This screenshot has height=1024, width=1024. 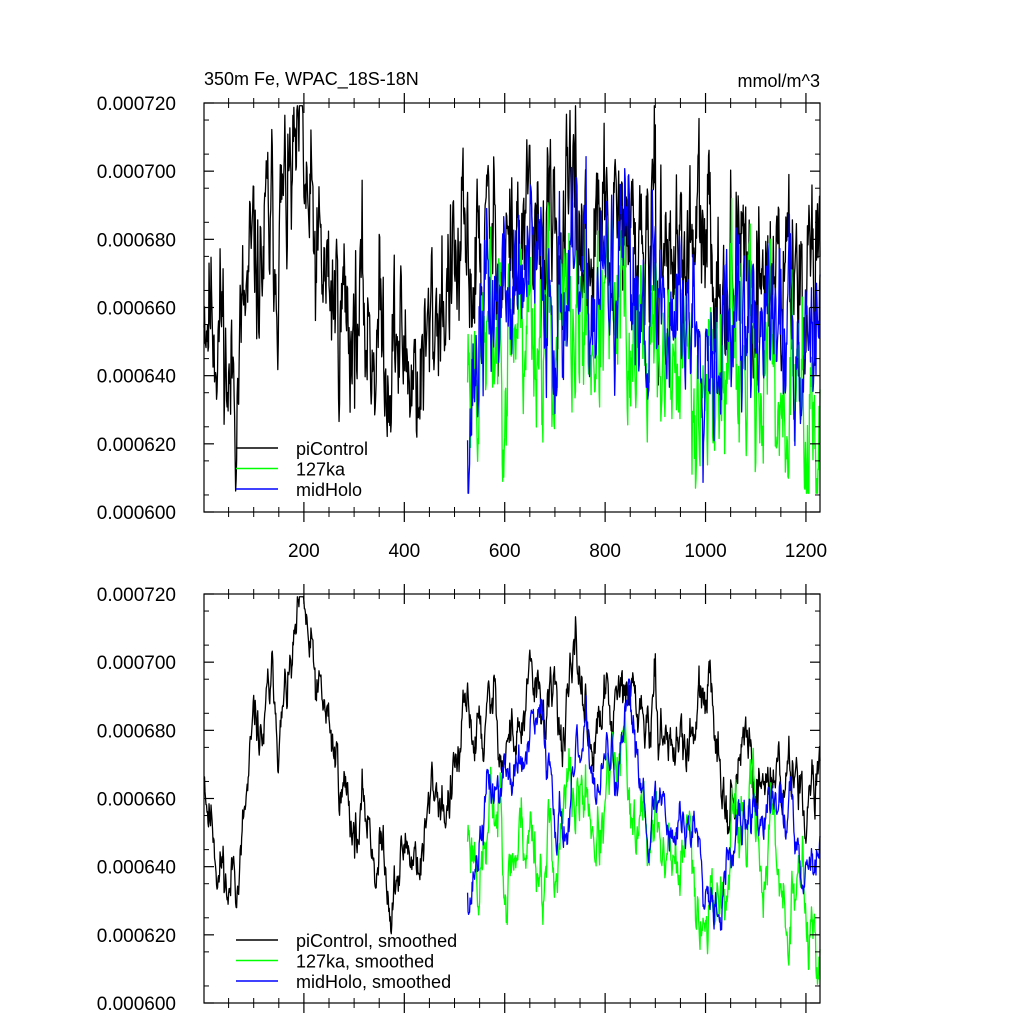 What do you see at coordinates (705, 551) in the screenshot?
I see `x-tick-label: 1000` at bounding box center [705, 551].